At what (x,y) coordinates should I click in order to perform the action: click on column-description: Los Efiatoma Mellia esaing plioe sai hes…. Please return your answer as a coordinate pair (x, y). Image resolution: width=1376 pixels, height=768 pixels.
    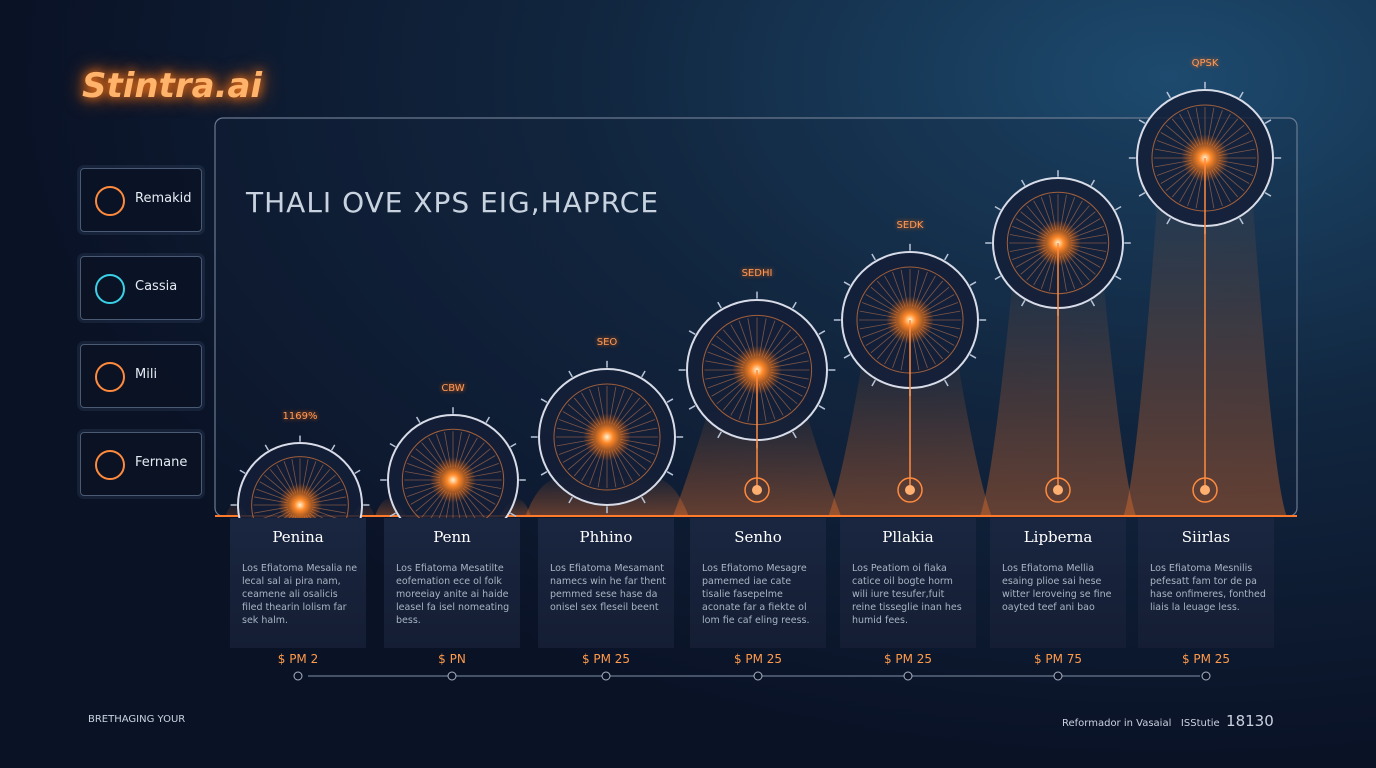
    Looking at the image, I should click on (1057, 588).